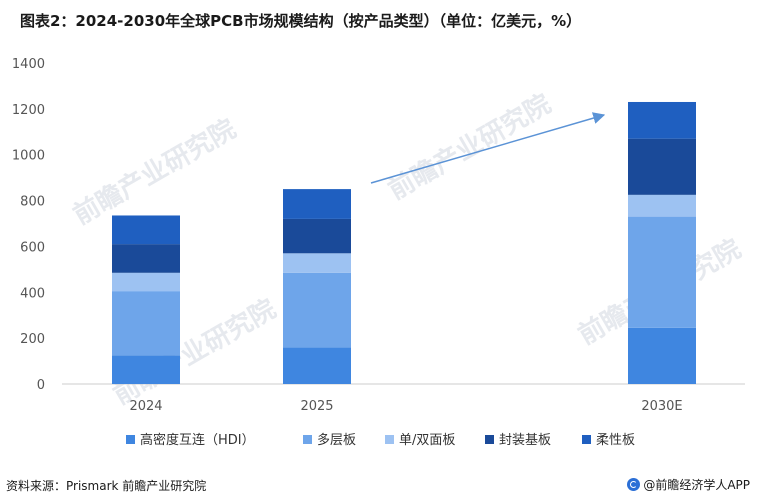 This screenshot has width=760, height=502. I want to click on y-axis: 0 200 400 600 800 1000 1200 1400, so click(28, 225).